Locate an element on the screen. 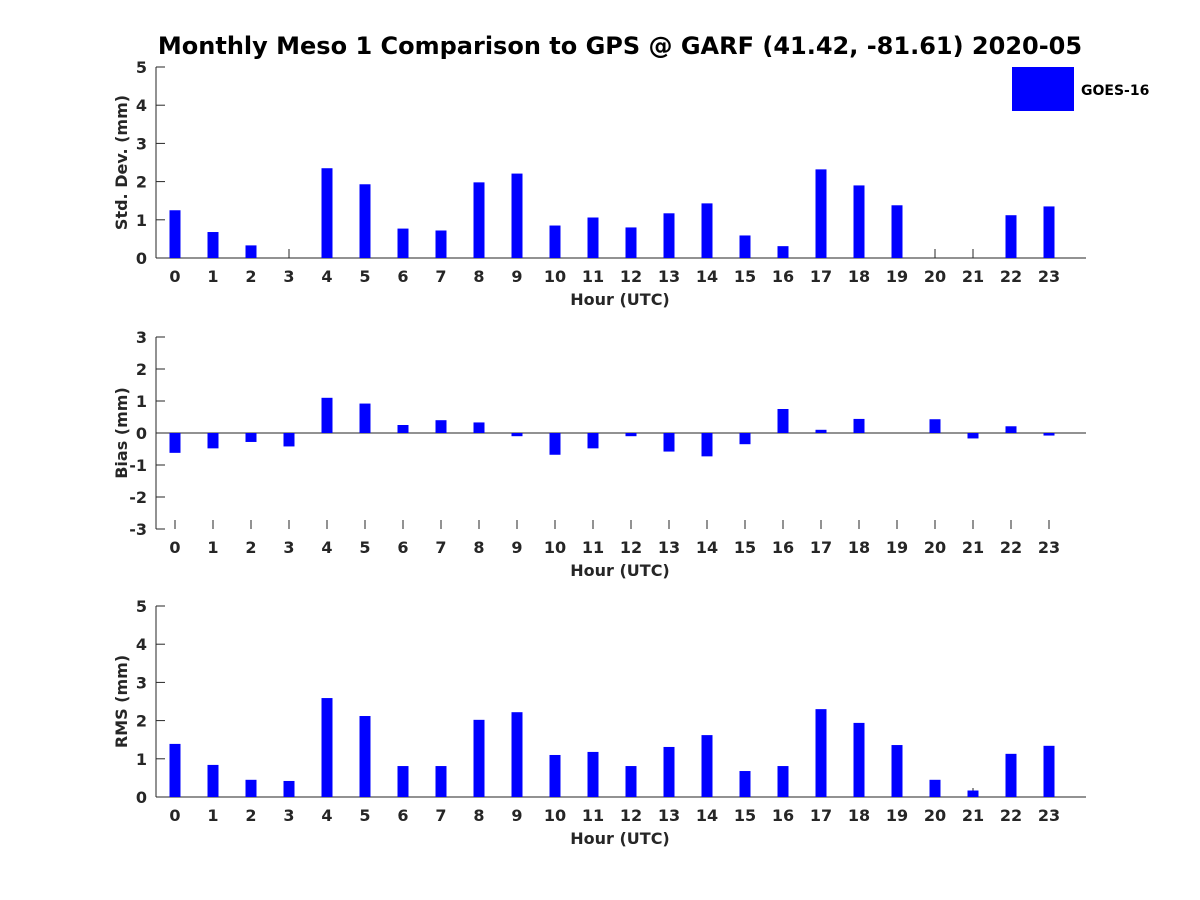 This screenshot has width=1200, height=900. x-tick-label: 2 is located at coordinates (250, 547).